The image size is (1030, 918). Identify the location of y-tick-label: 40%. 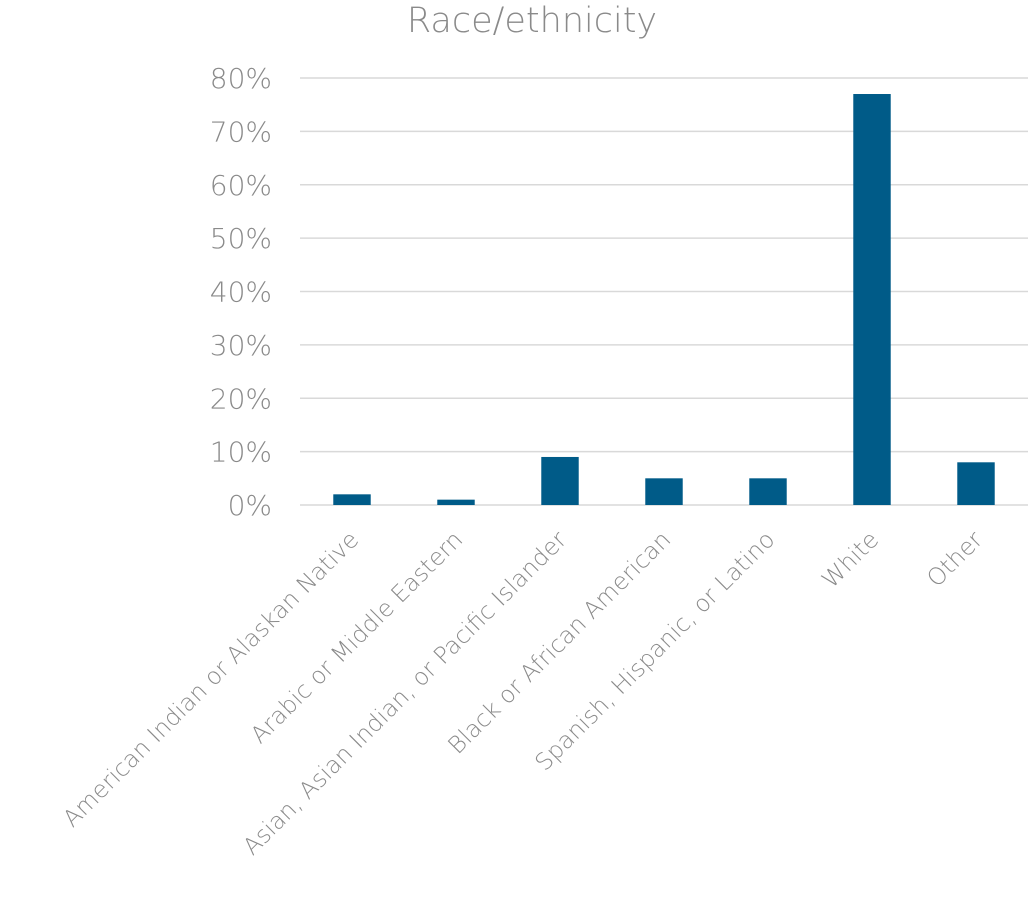
(241, 292).